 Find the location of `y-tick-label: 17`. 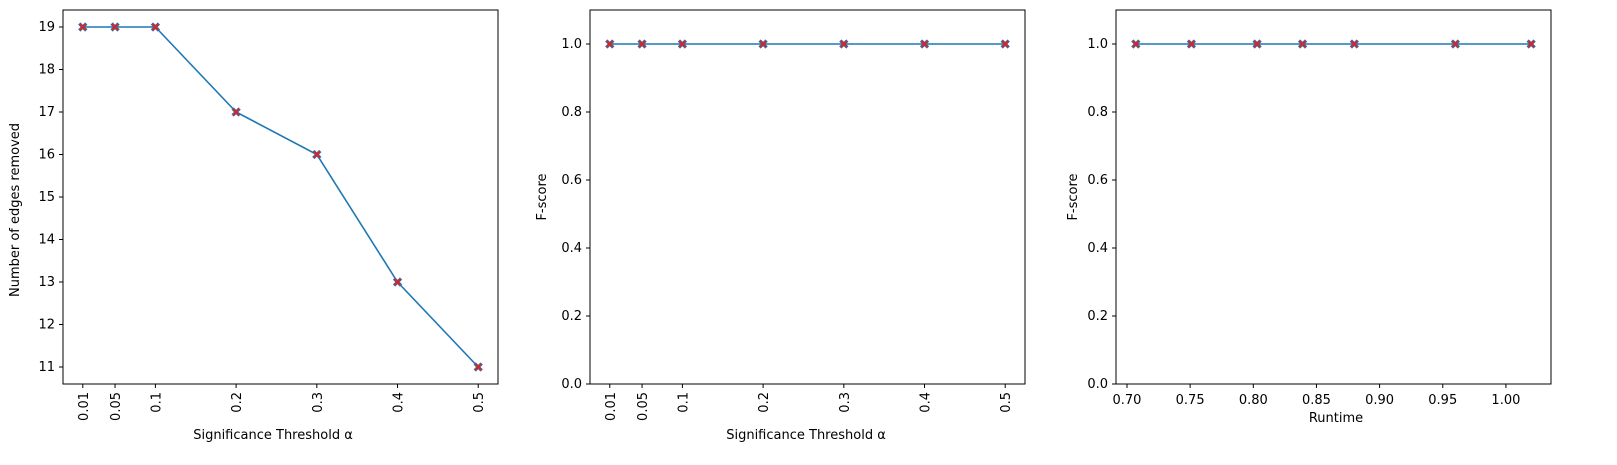

y-tick-label: 17 is located at coordinates (46, 112).